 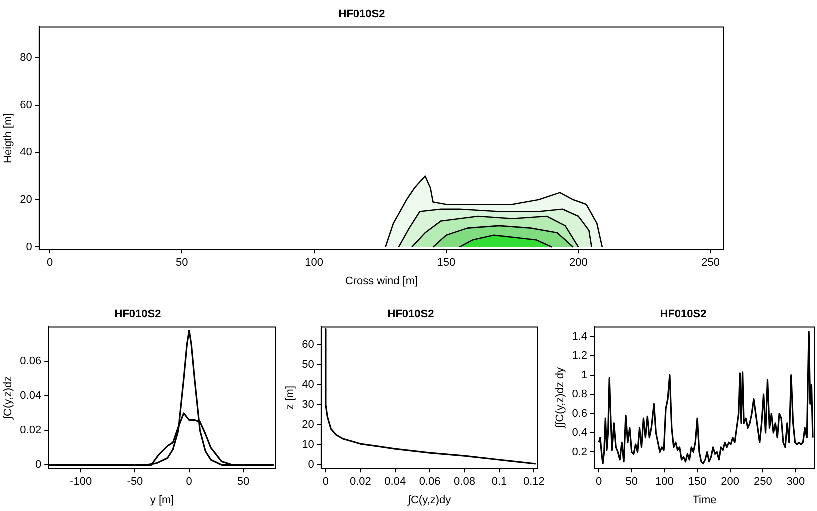 I want to click on y-tick-label: 0.04, so click(x=31, y=396).